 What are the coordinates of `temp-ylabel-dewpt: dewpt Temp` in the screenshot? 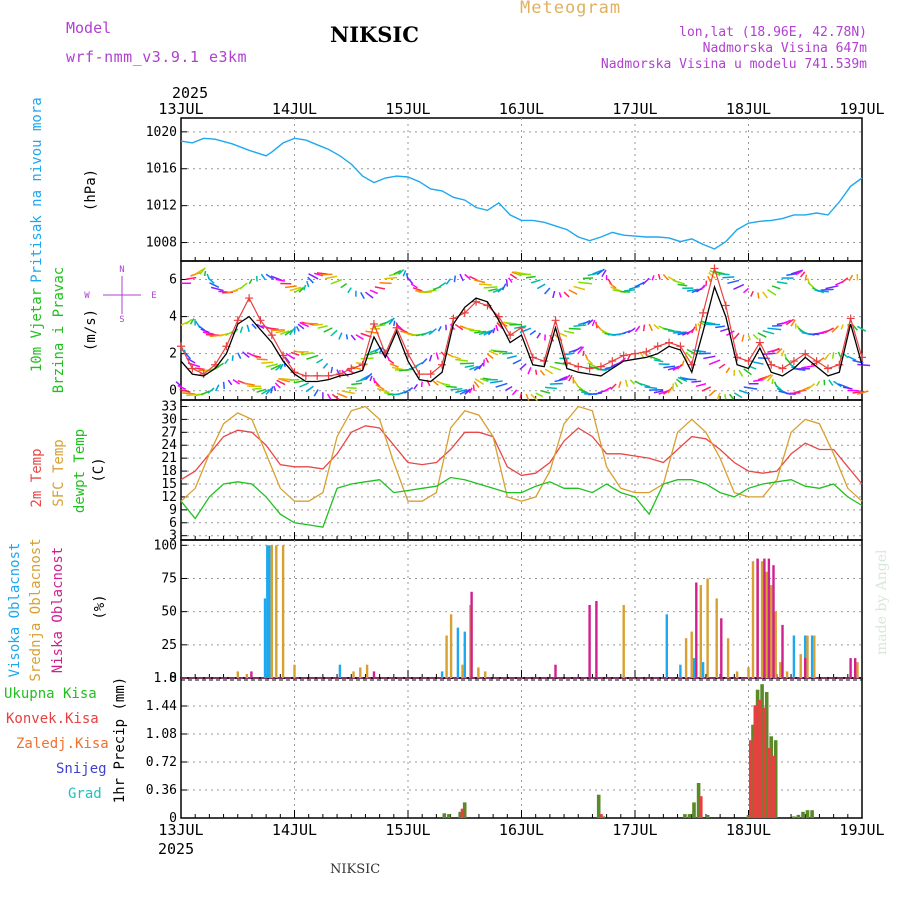 It's located at (80, 471).